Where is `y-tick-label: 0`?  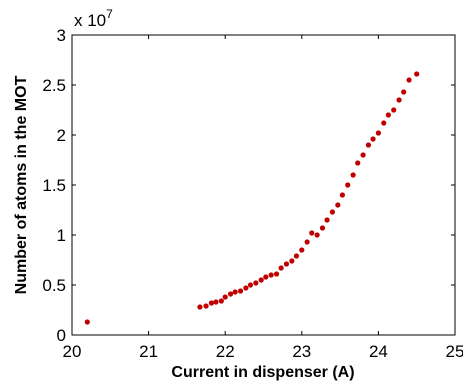 y-tick-label: 0 is located at coordinates (61, 335).